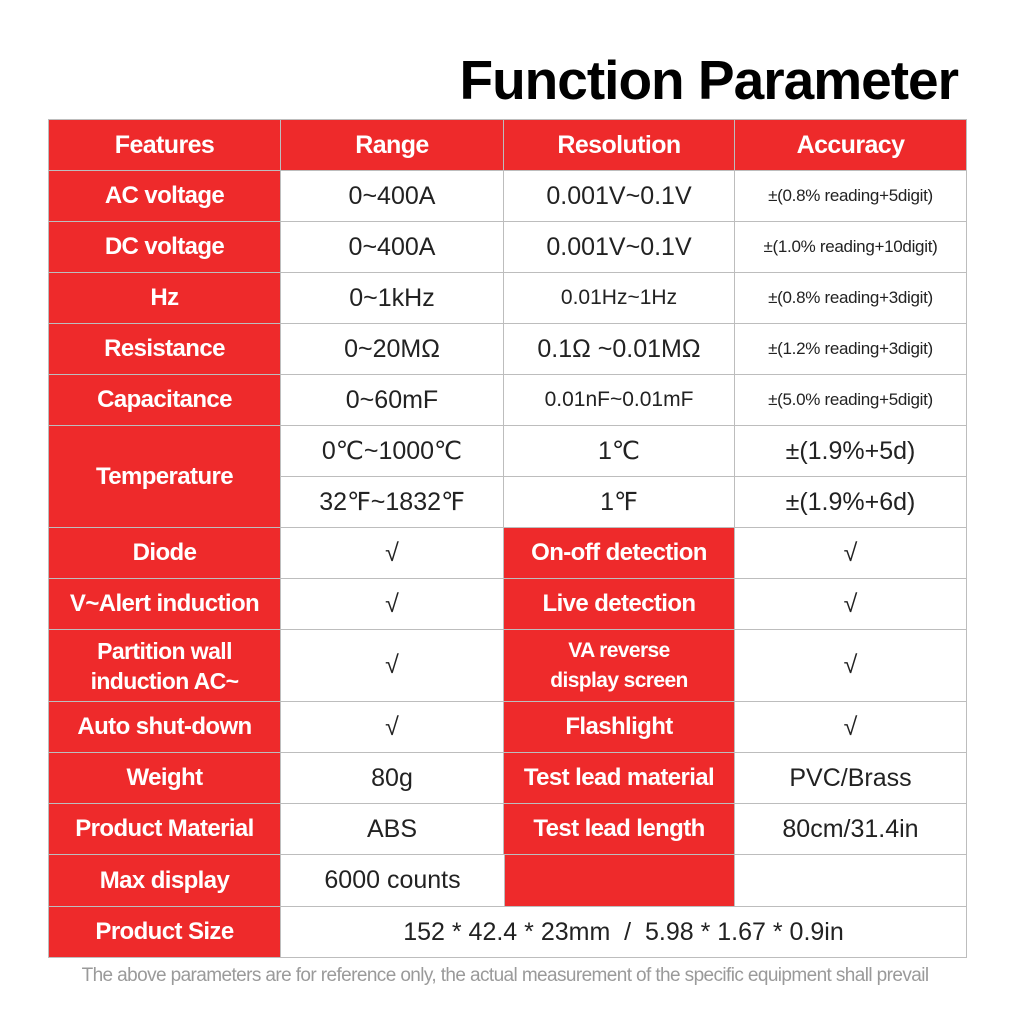 The width and height of the screenshot is (1010, 1010). Describe the element at coordinates (164, 829) in the screenshot. I see `feature-cell: Product Material` at that location.